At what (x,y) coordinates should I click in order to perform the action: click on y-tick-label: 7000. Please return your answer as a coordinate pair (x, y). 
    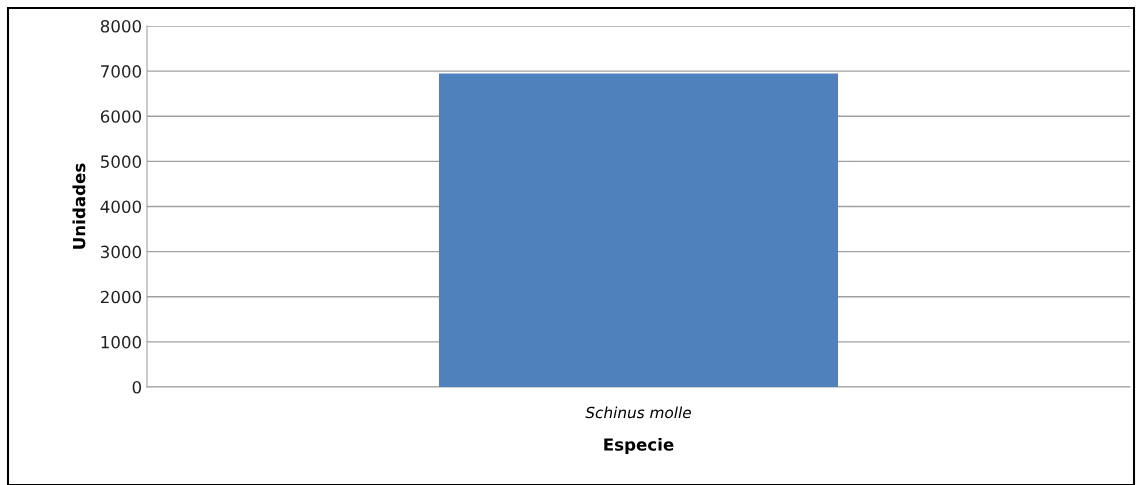
    Looking at the image, I should click on (121, 71).